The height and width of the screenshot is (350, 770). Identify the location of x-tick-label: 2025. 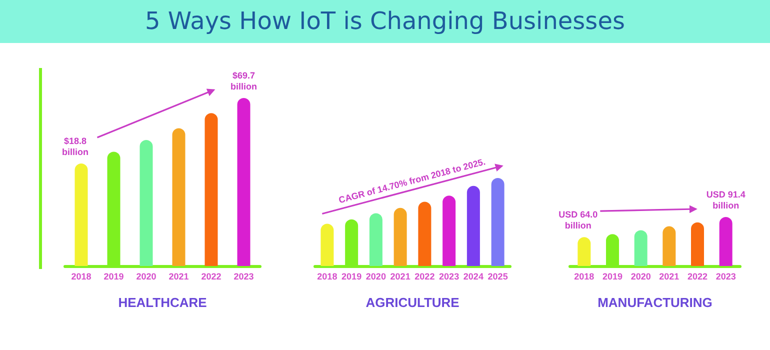
(498, 277).